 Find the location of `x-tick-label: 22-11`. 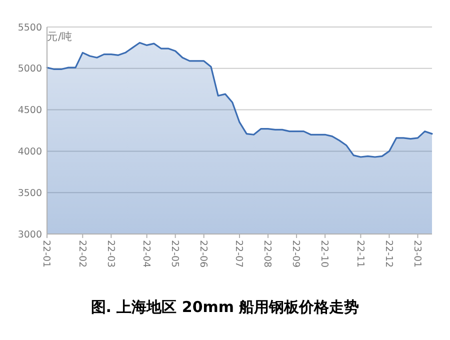

x-tick-label: 22-11 is located at coordinates (360, 254).